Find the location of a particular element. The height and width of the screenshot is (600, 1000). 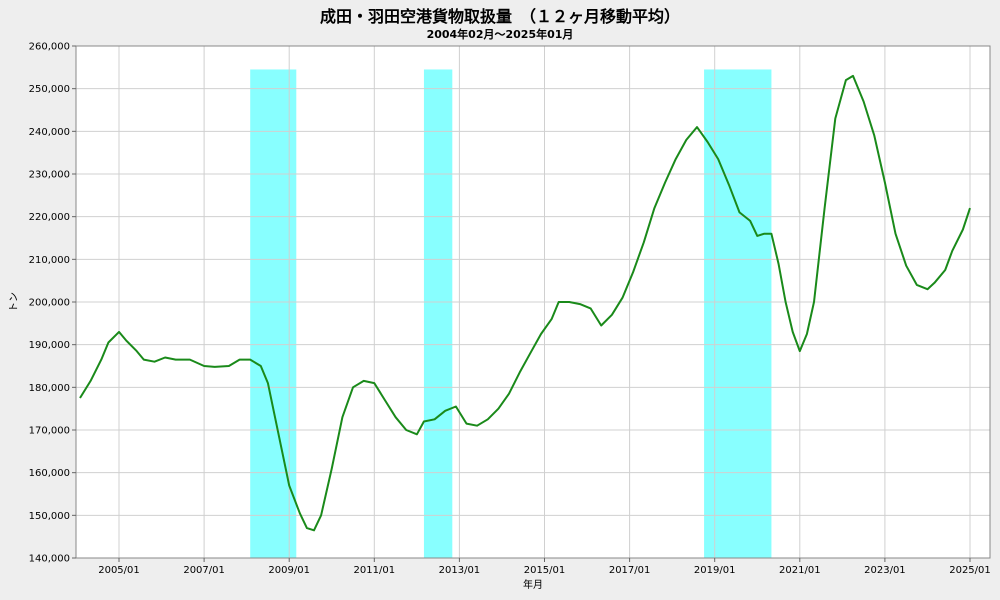

chart-subtitle: 2004年02月～2025年01月 is located at coordinates (500, 34).